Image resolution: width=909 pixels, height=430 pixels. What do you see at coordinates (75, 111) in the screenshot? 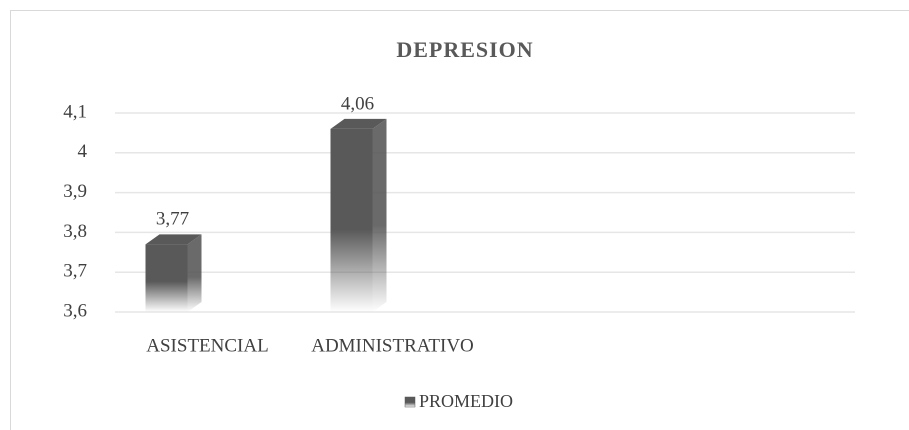
I see `y-tick-label: 4,1` at bounding box center [75, 111].